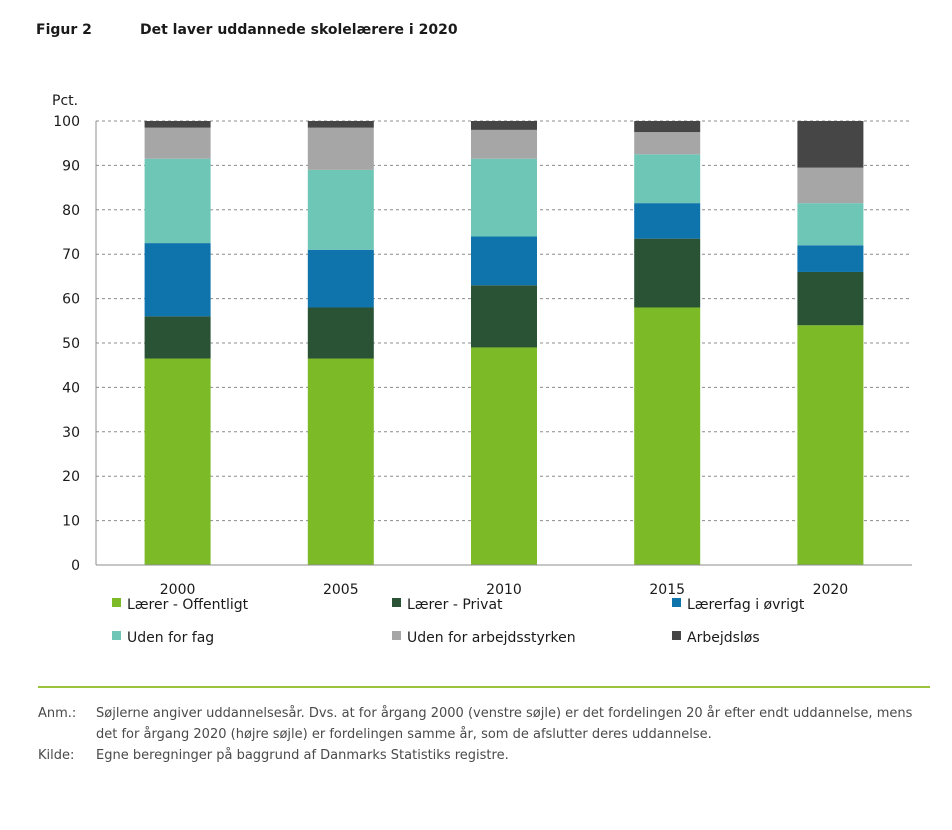 The height and width of the screenshot is (830, 952). What do you see at coordinates (504, 590) in the screenshot?
I see `x-tick-label: 2010` at bounding box center [504, 590].